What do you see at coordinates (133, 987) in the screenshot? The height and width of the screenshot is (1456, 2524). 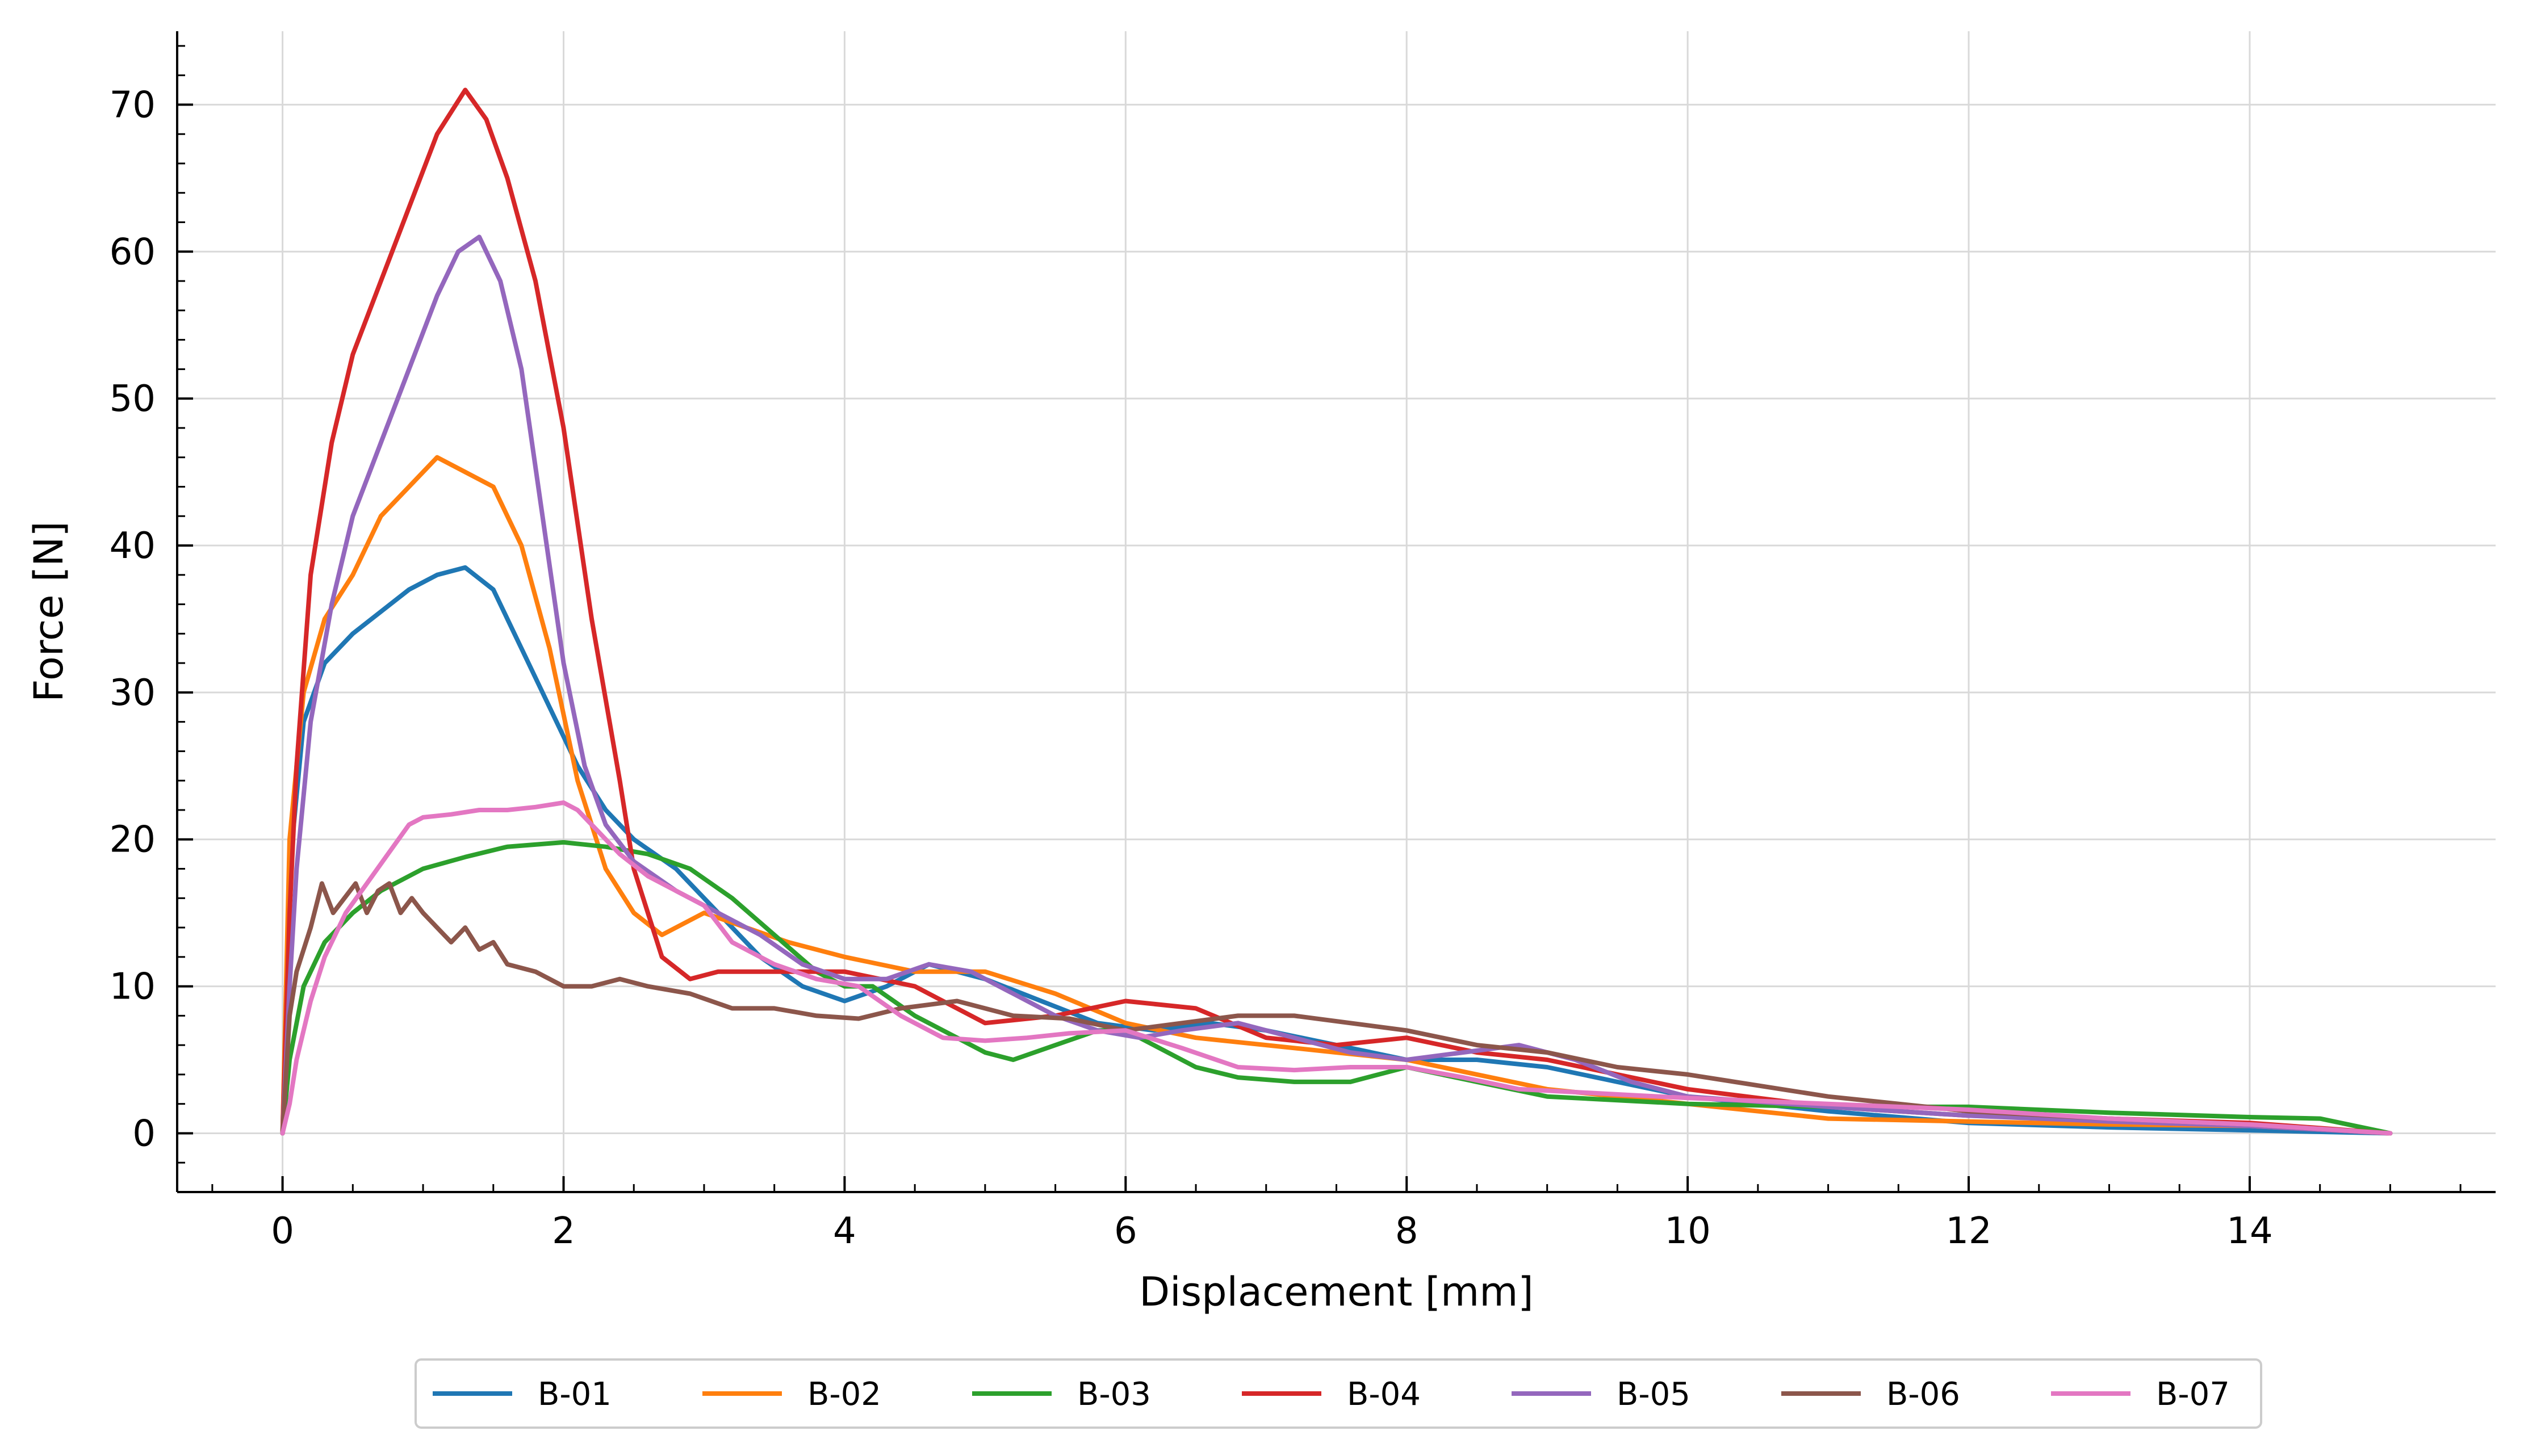 I see `y-tick-label: 10` at bounding box center [133, 987].